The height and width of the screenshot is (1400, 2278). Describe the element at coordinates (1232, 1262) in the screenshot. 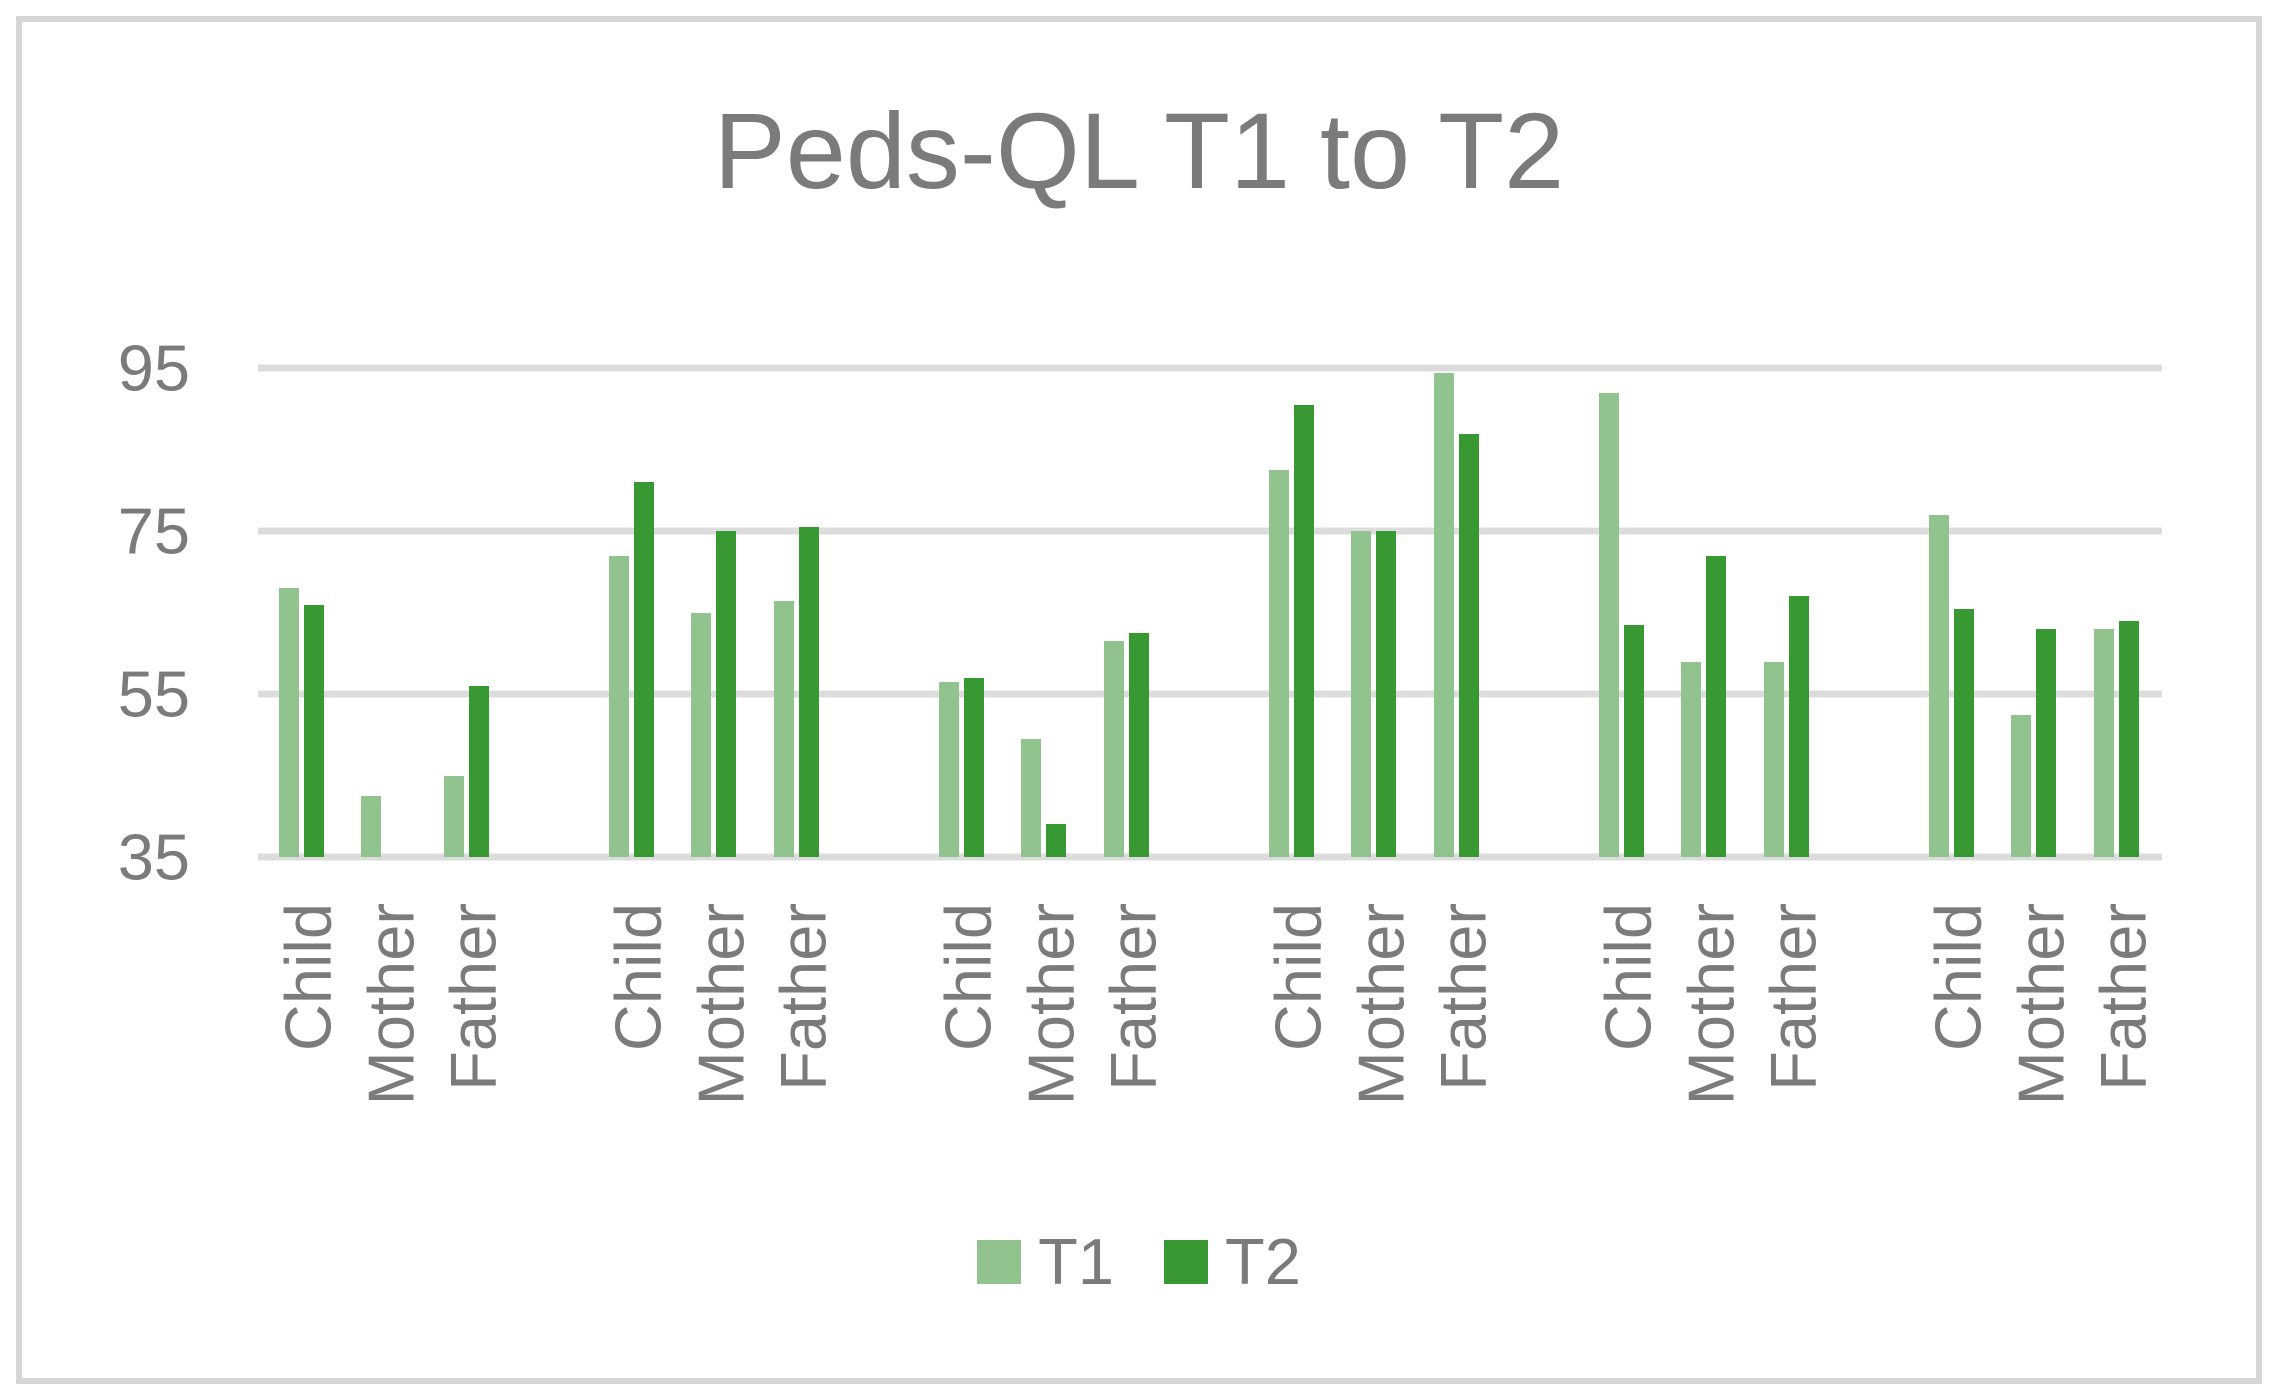

I see `legend-item-t2: T2` at that location.